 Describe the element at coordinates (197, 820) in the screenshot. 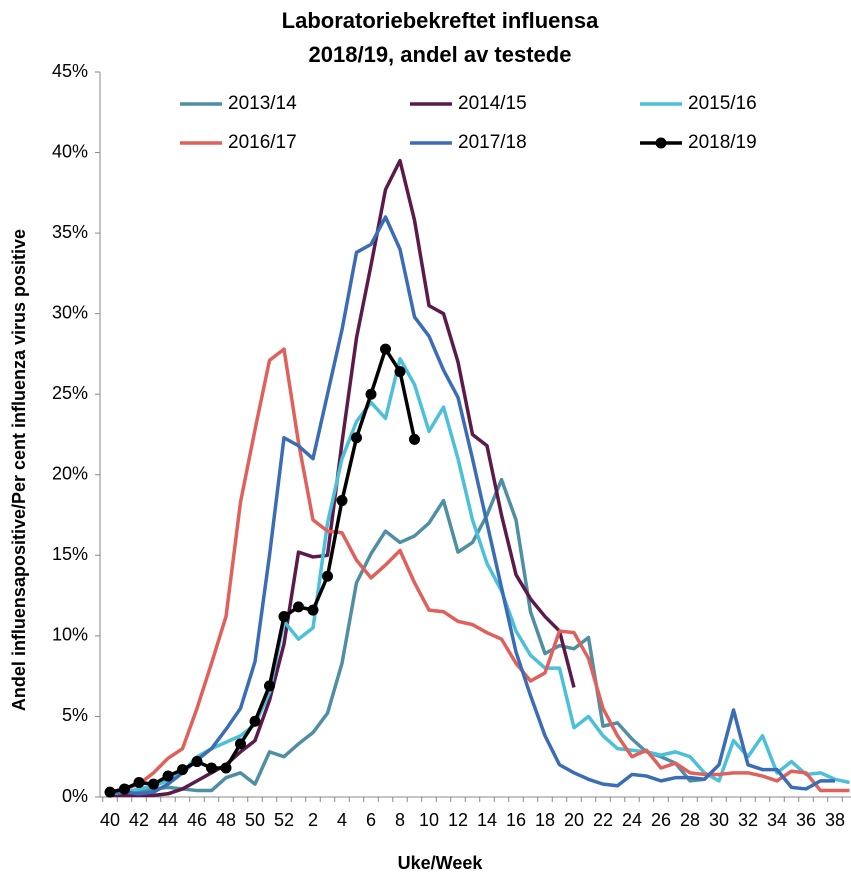

I see `x-tick-label: 46` at that location.